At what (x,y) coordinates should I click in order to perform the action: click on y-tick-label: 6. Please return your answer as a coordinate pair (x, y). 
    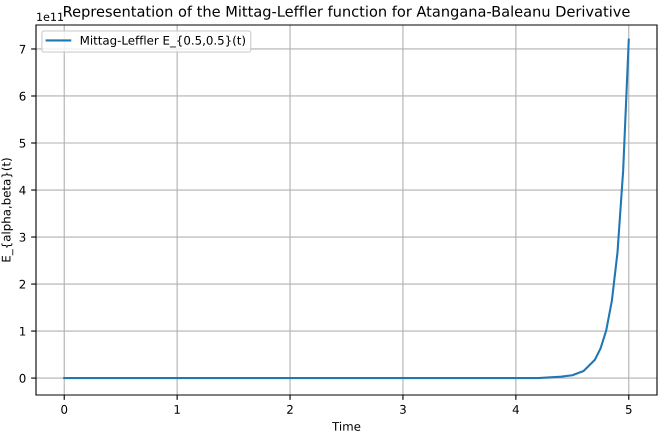
    Looking at the image, I should click on (23, 96).